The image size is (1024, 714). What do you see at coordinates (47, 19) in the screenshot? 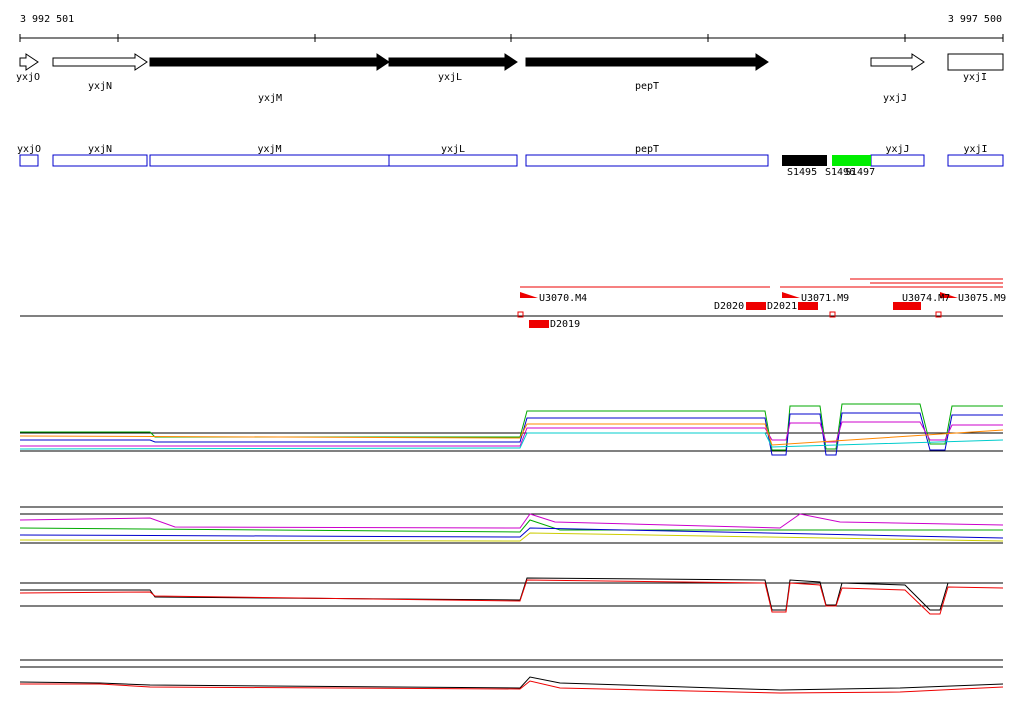
I see `ruler-start: 3 992 501` at bounding box center [47, 19].